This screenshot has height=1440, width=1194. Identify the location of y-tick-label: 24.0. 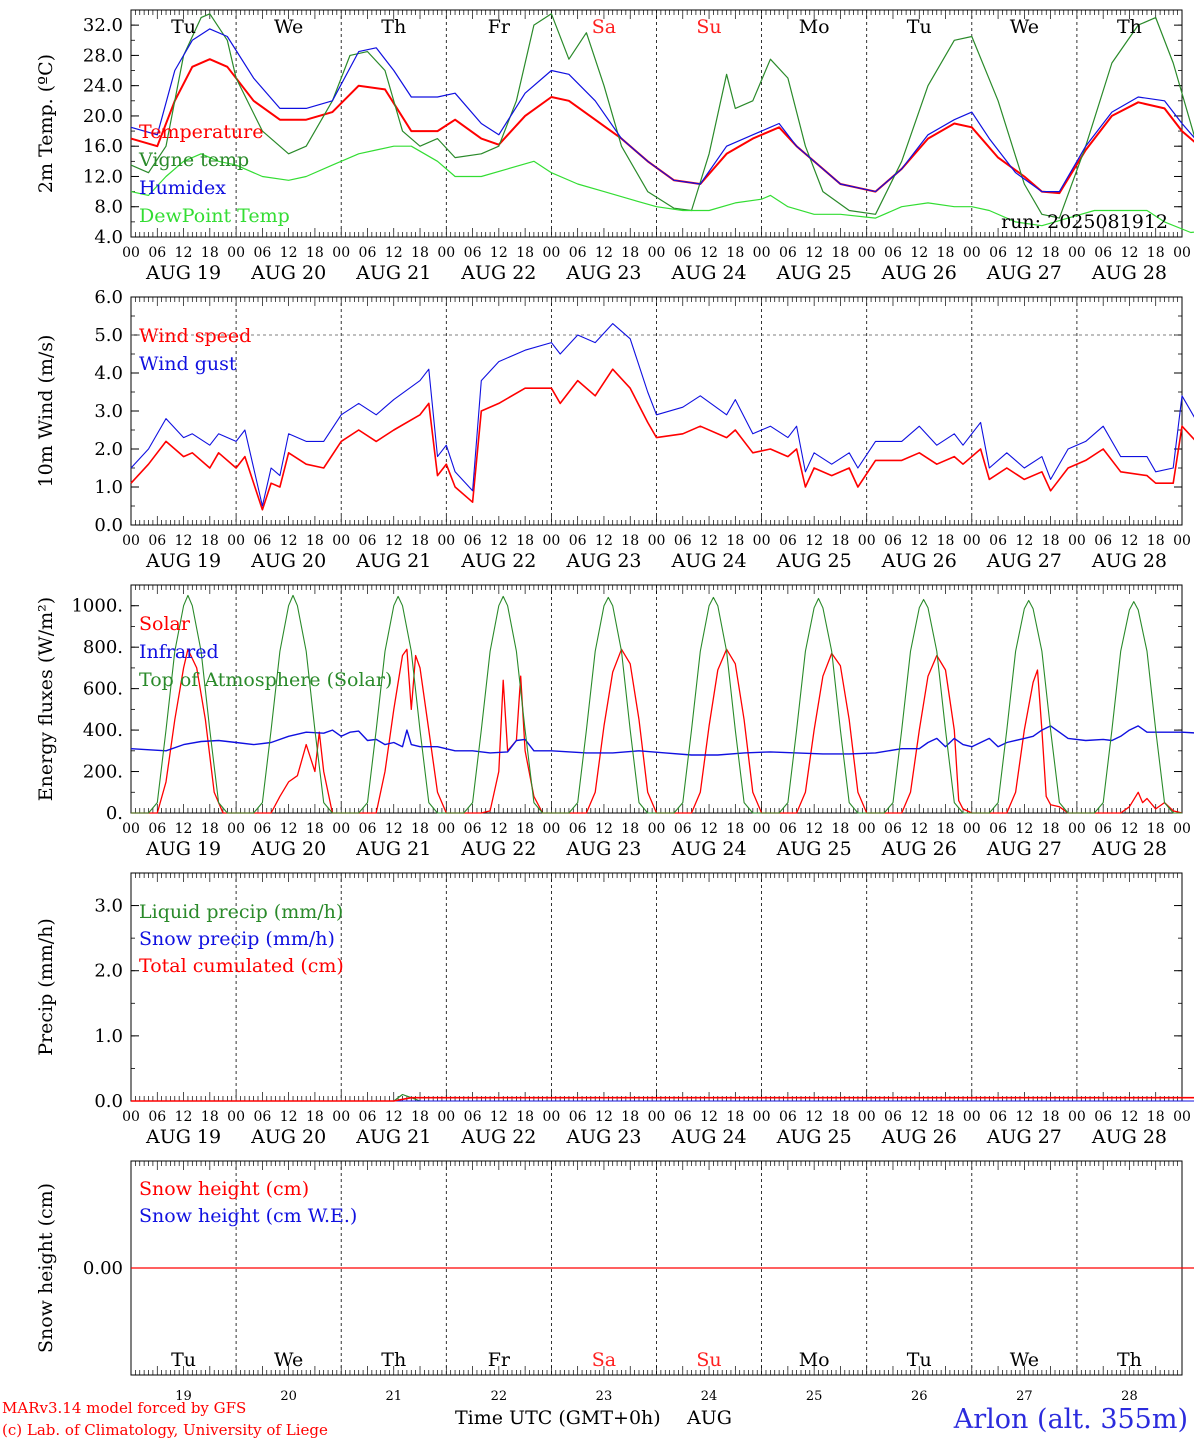
(103, 86).